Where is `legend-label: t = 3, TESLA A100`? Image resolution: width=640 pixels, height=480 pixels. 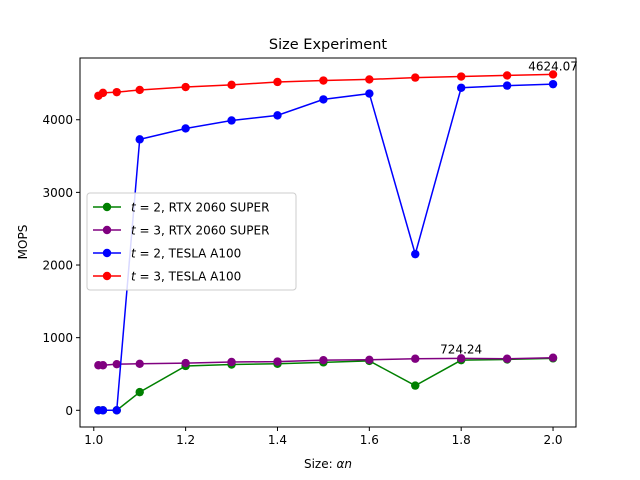
legend-label: t = 3, TESLA A100 is located at coordinates (186, 277).